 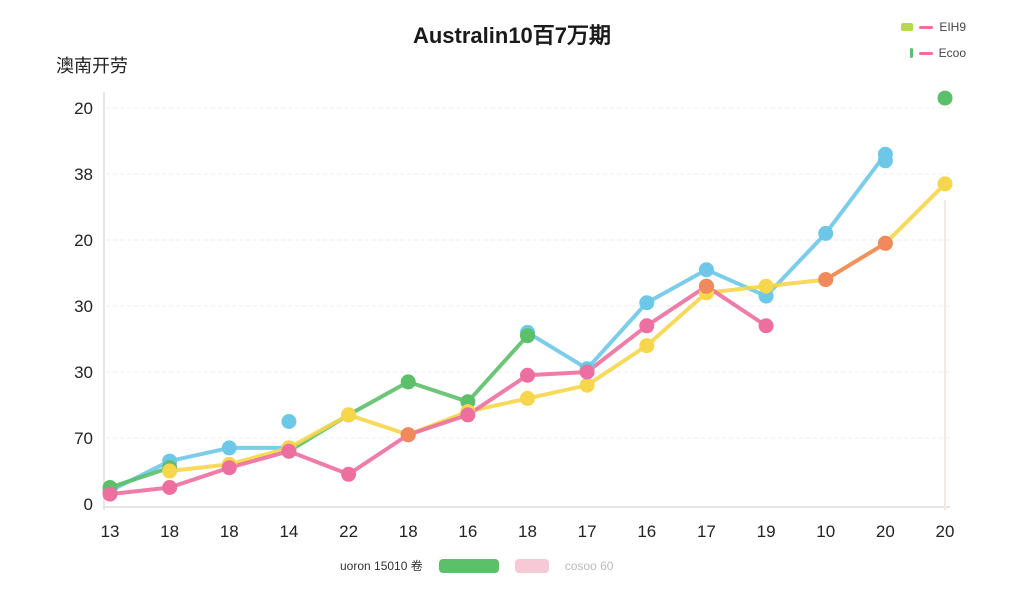 I want to click on x-tick-label: 10, so click(x=825, y=531).